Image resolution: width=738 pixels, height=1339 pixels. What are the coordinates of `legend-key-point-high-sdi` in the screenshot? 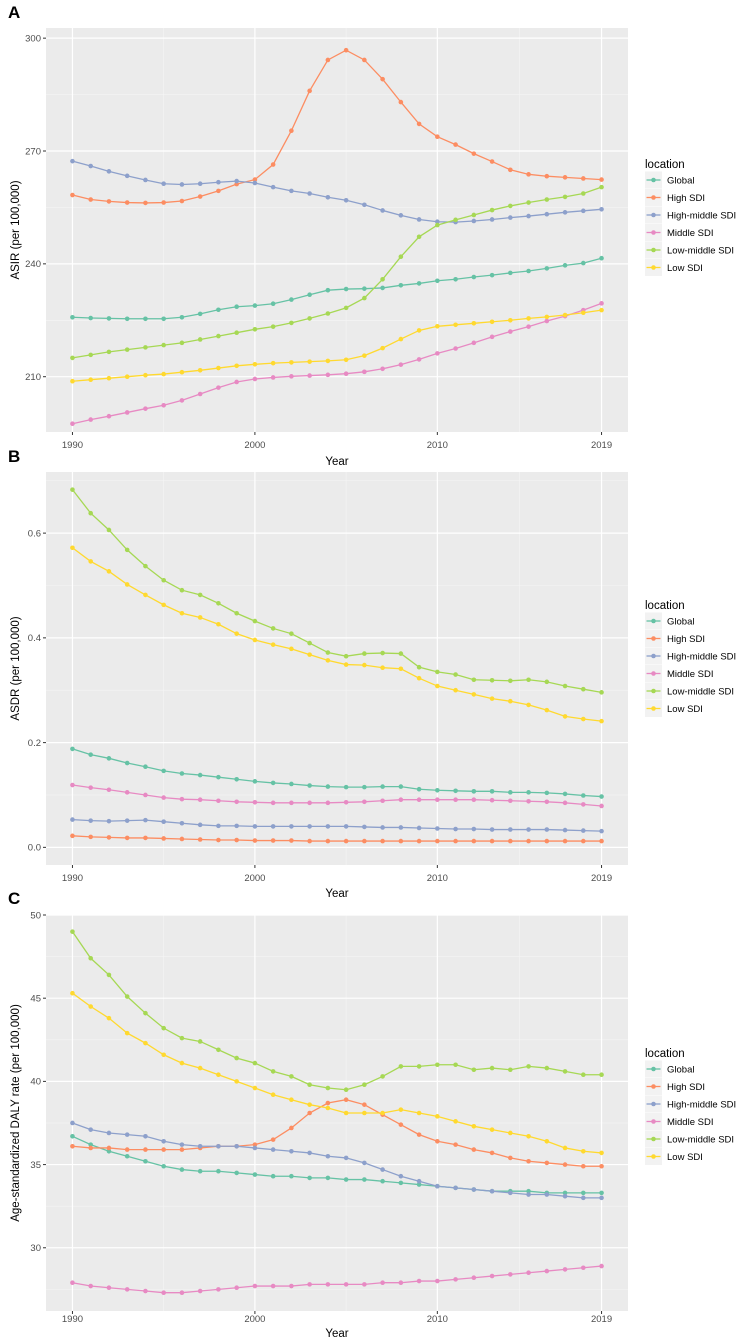 It's located at (653, 1086).